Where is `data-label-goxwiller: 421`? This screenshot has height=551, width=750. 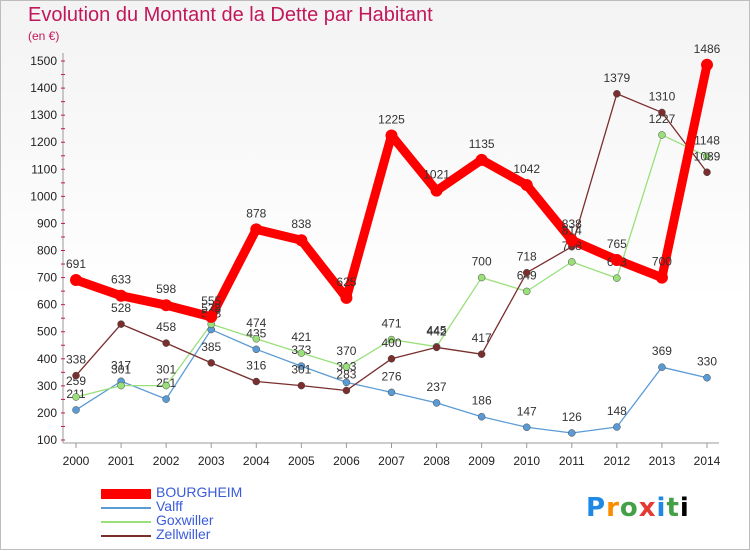 data-label-goxwiller: 421 is located at coordinates (301, 337).